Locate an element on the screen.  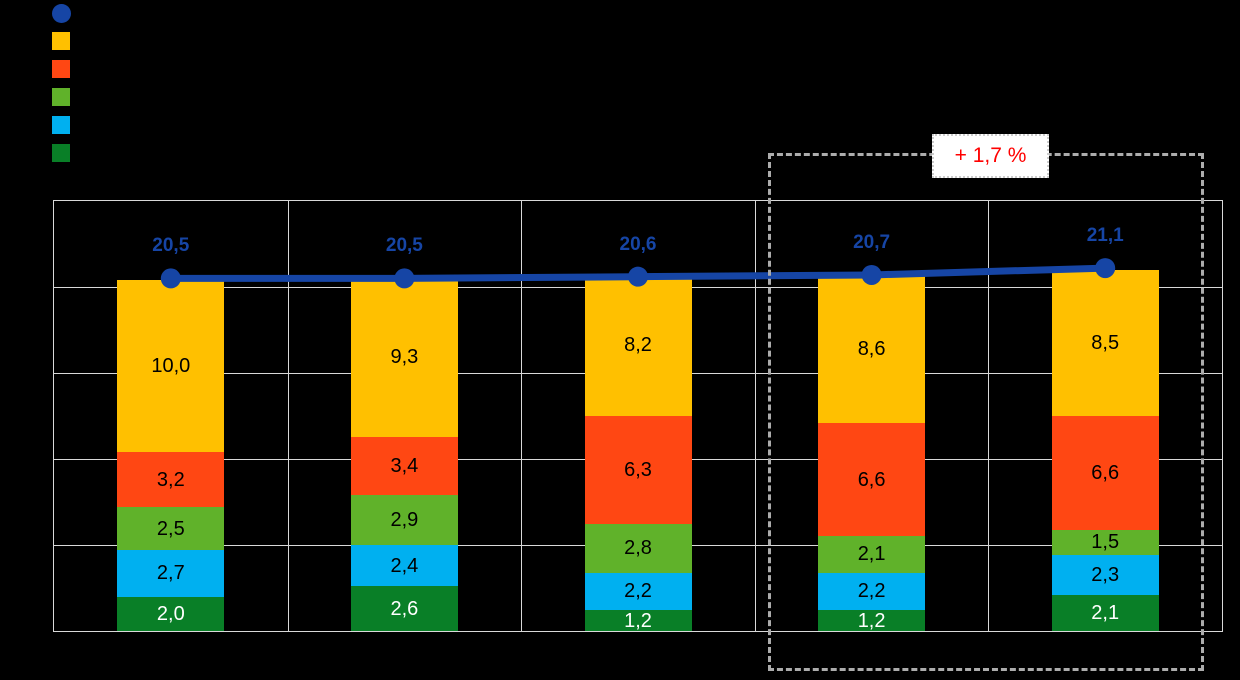
bar-segment-orange: 6,3 is located at coordinates (638, 470).